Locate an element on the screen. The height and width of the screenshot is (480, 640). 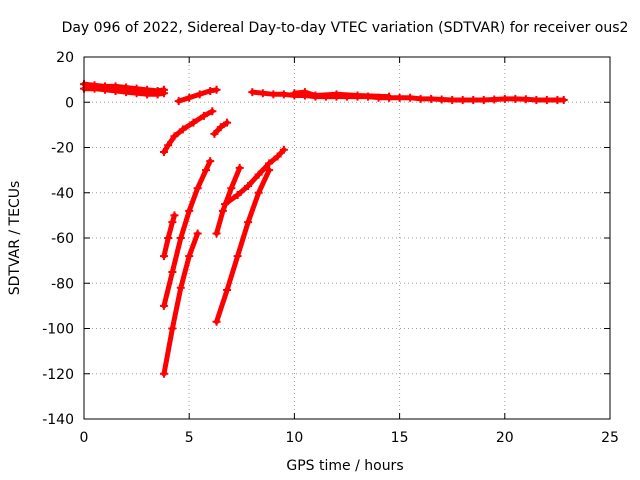
x-tick-label: 0 is located at coordinates (84, 438).